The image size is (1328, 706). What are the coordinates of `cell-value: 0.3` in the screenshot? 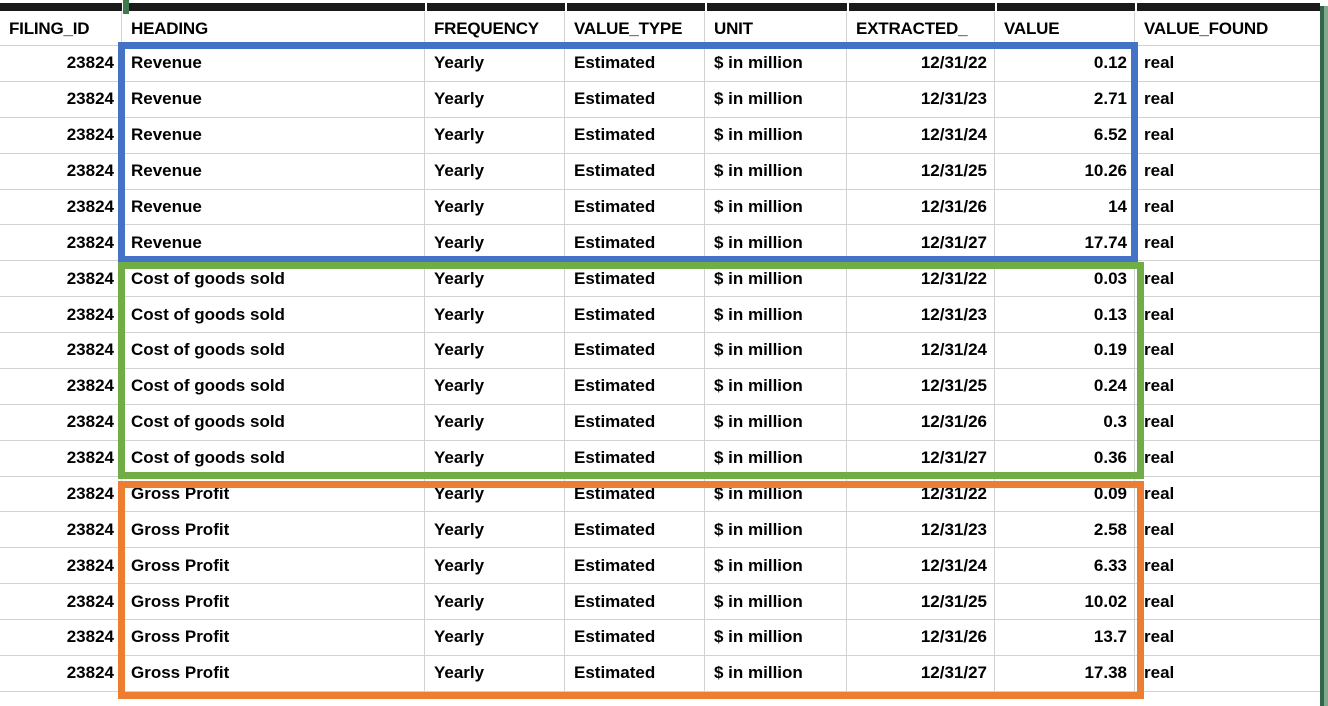 It's located at (1065, 422).